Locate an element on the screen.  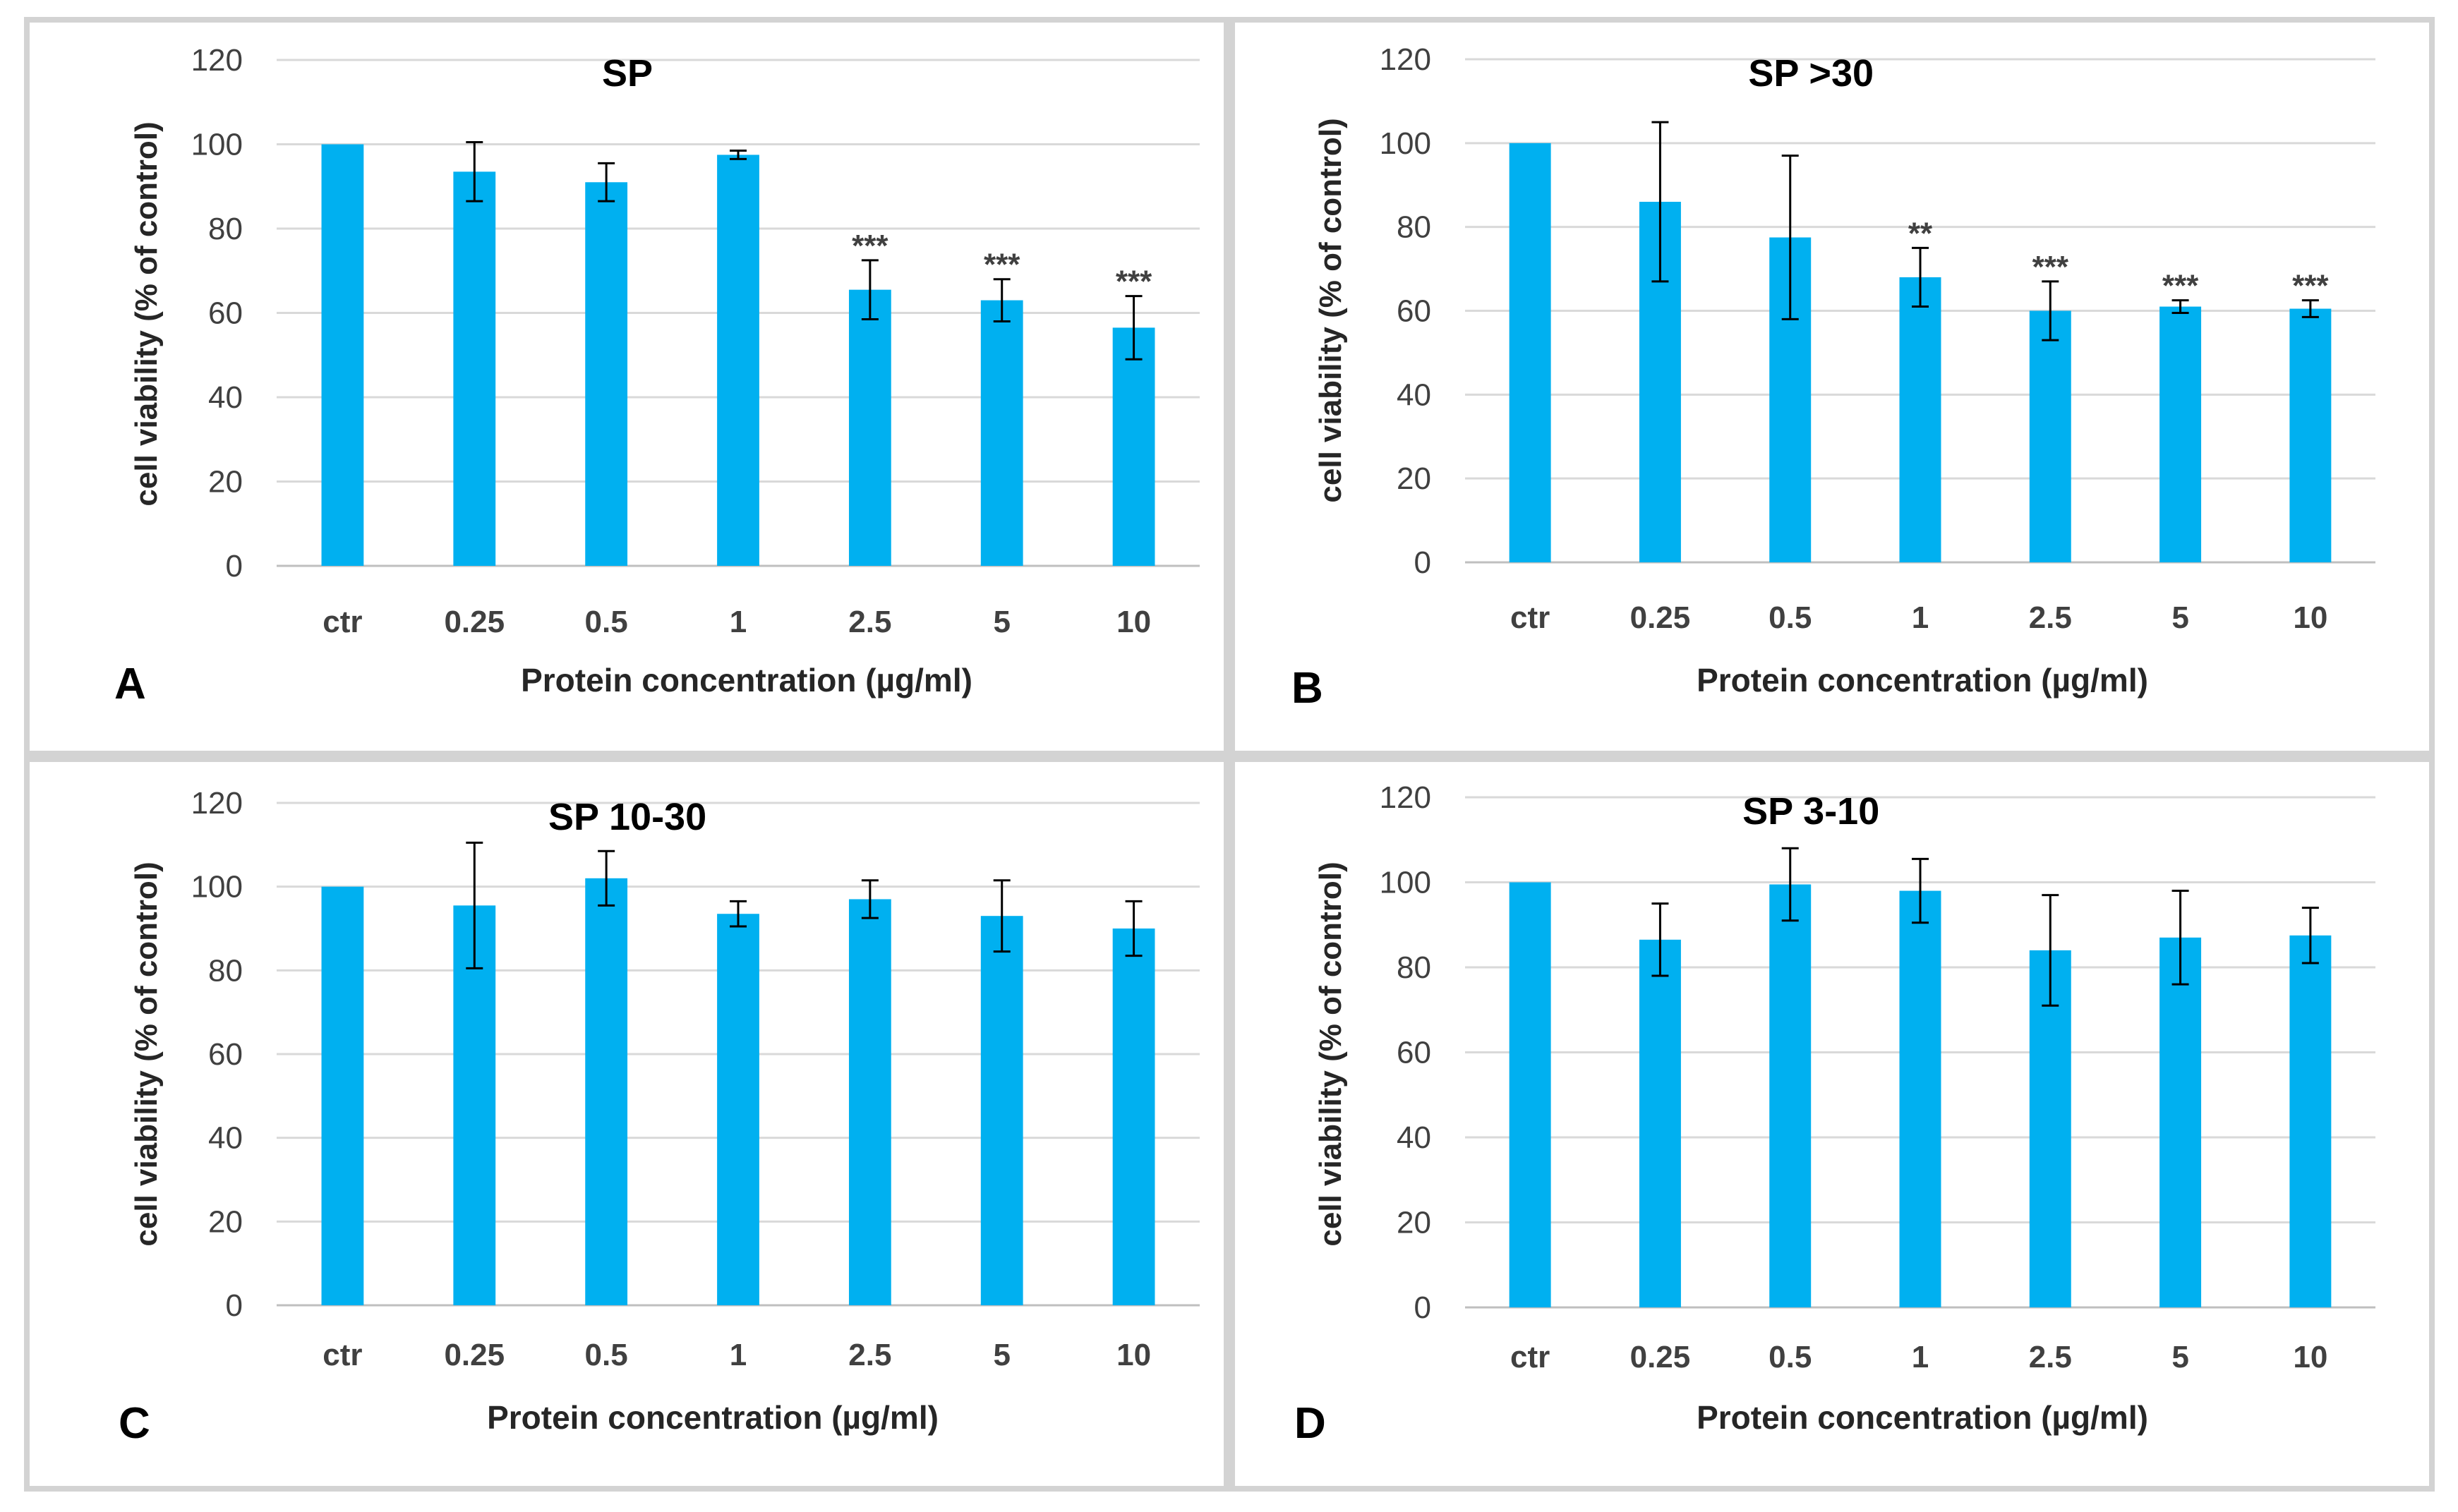
panel-c-x-tick-label: 5 is located at coordinates (1001, 1355).